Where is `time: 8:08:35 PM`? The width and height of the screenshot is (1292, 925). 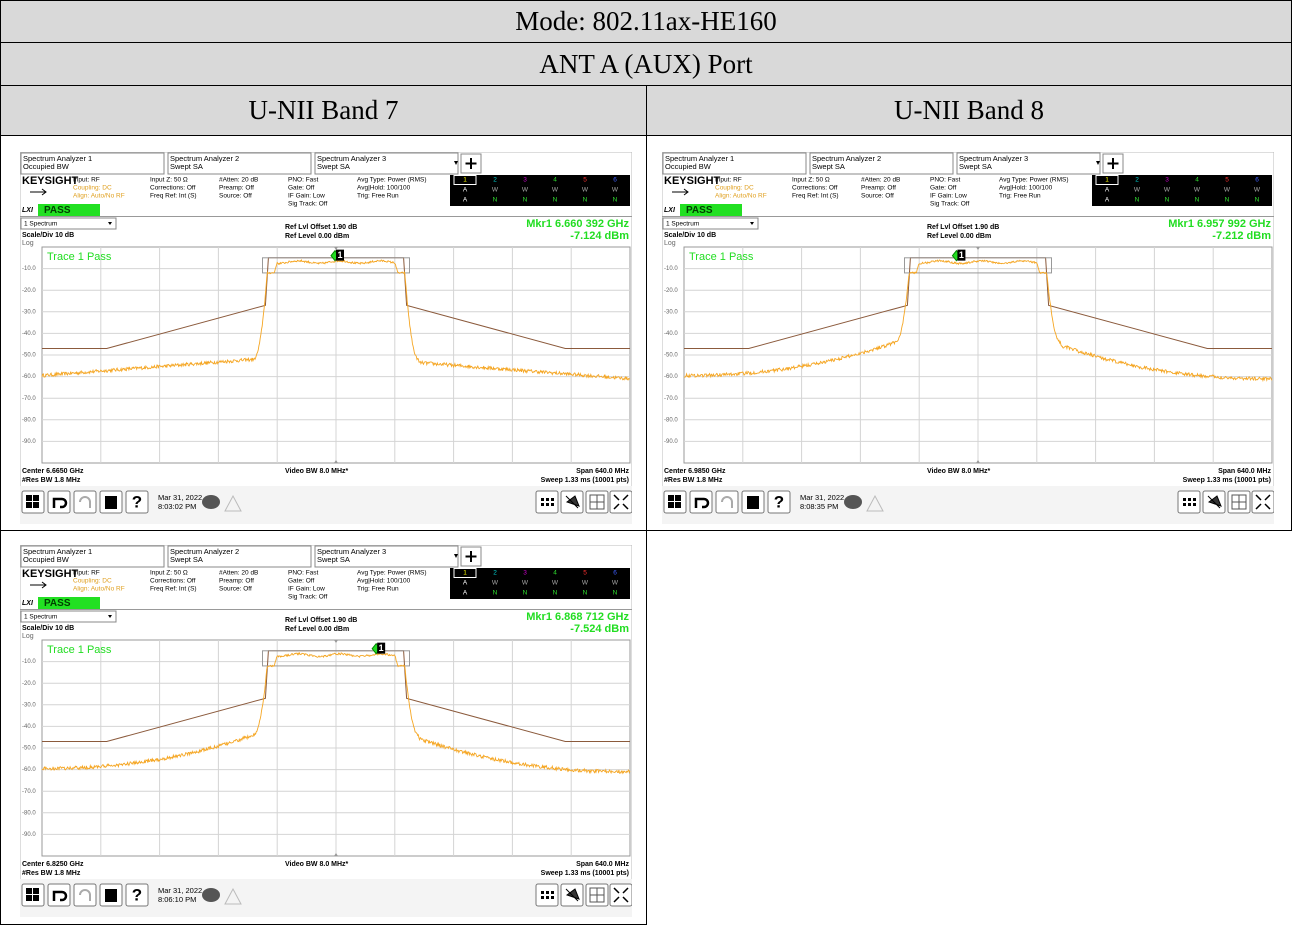 time: 8:08:35 PM is located at coordinates (819, 506).